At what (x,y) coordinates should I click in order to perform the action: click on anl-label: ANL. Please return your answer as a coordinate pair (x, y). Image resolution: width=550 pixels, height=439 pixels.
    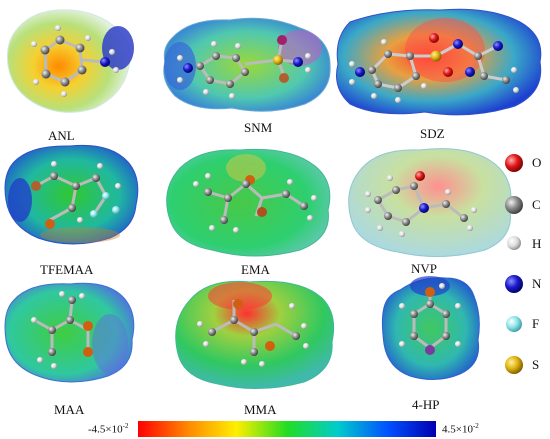
    Looking at the image, I should click on (61, 135).